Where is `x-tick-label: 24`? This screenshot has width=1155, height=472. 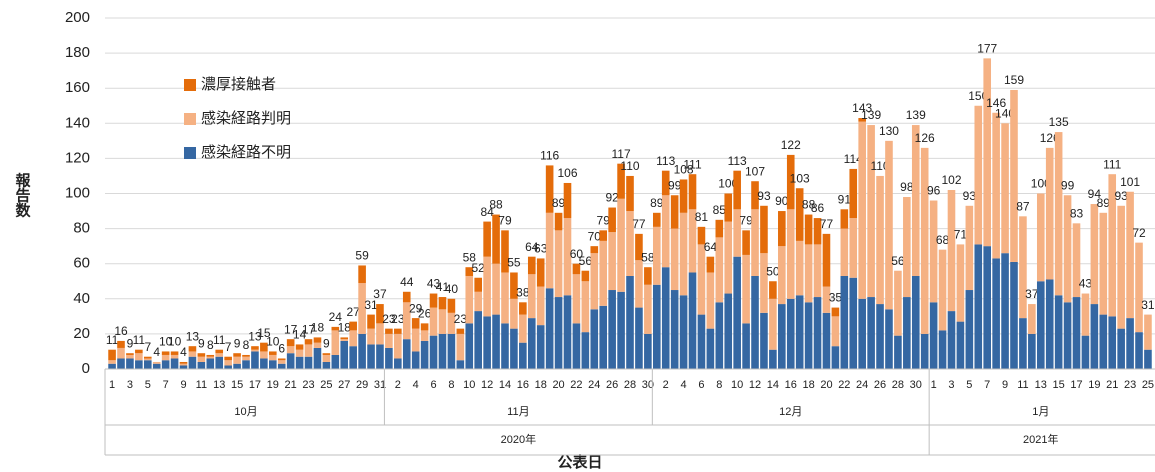
x-tick-label: 24 is located at coordinates (594, 385).